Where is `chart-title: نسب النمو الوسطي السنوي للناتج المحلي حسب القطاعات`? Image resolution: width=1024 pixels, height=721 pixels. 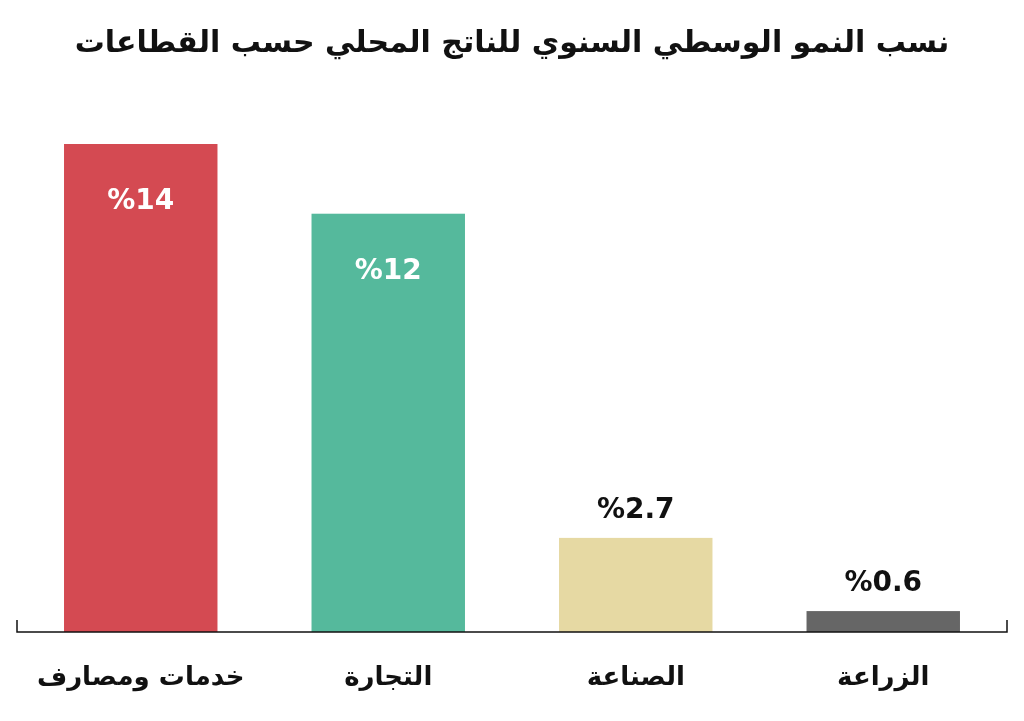
chart-title: نسب النمو الوسطي السنوي للناتج المحلي حسب القطاعات is located at coordinates (512, 42).